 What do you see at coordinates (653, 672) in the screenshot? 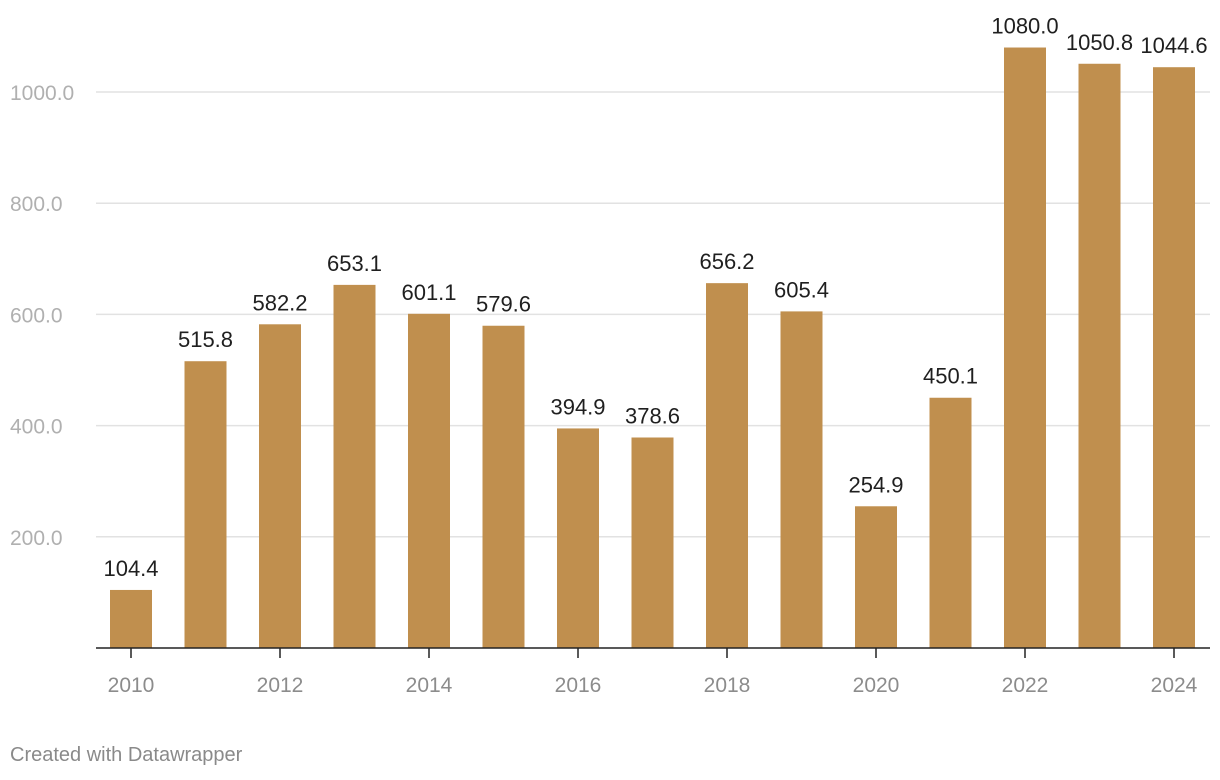
I see `x-axis: 2010 2012 2014 2016 2018 2020 2022 2024` at bounding box center [653, 672].